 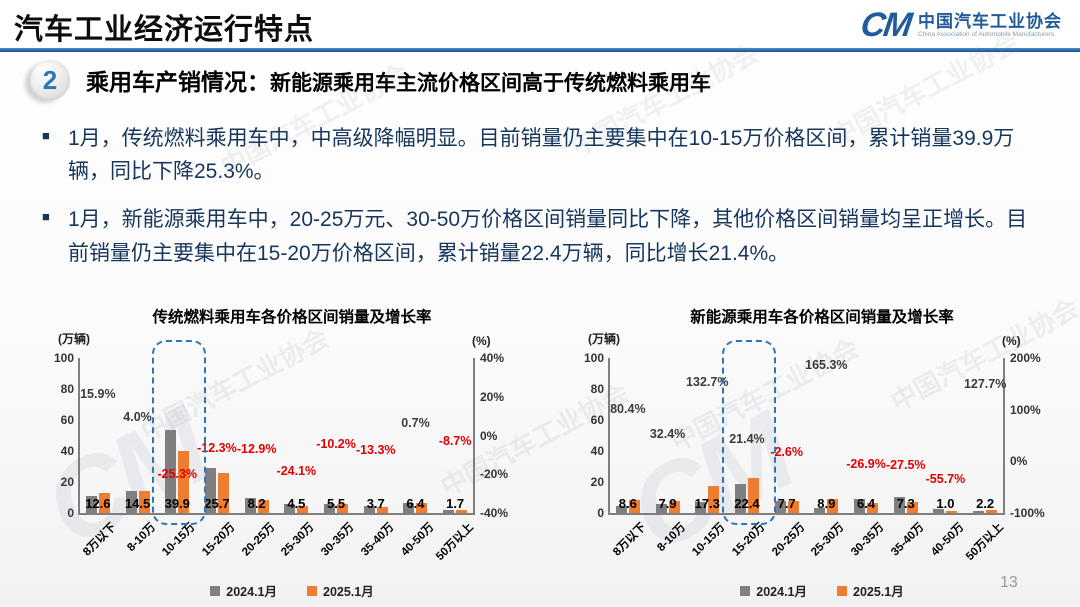 What do you see at coordinates (417, 540) in the screenshot?
I see `category-label: 40-50万` at bounding box center [417, 540].